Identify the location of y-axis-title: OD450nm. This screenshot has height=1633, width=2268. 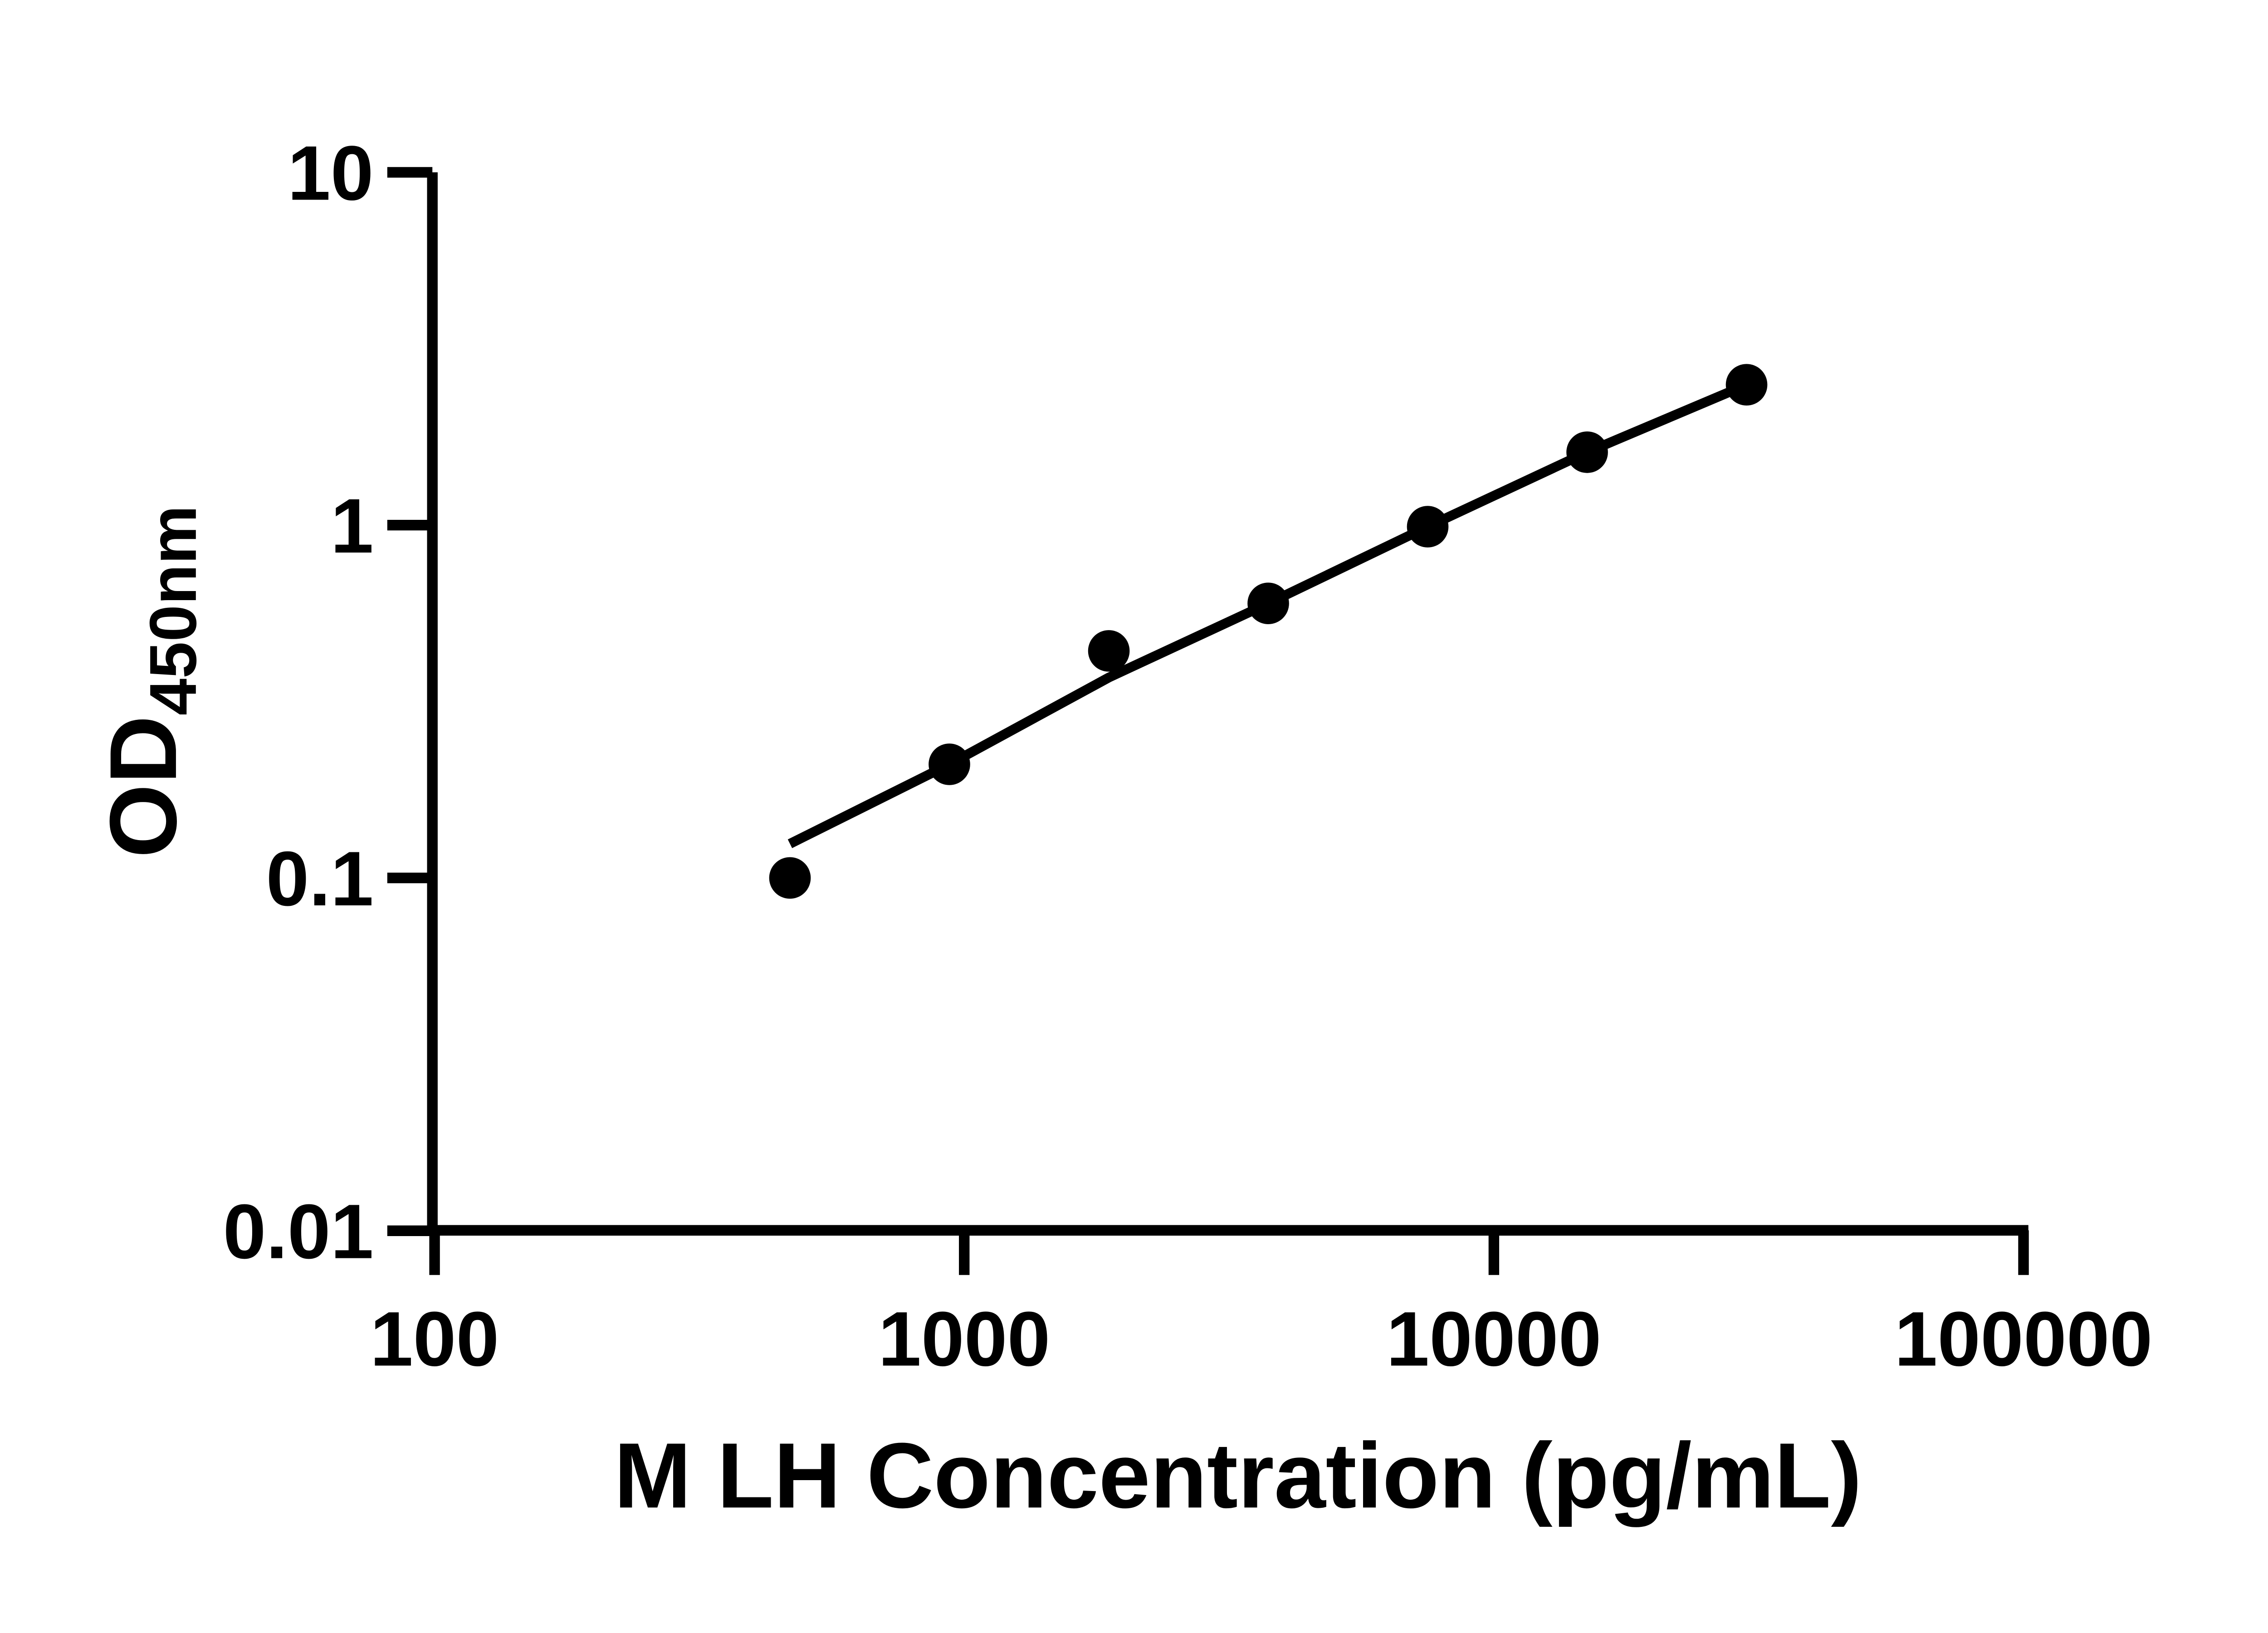
(150, 681).